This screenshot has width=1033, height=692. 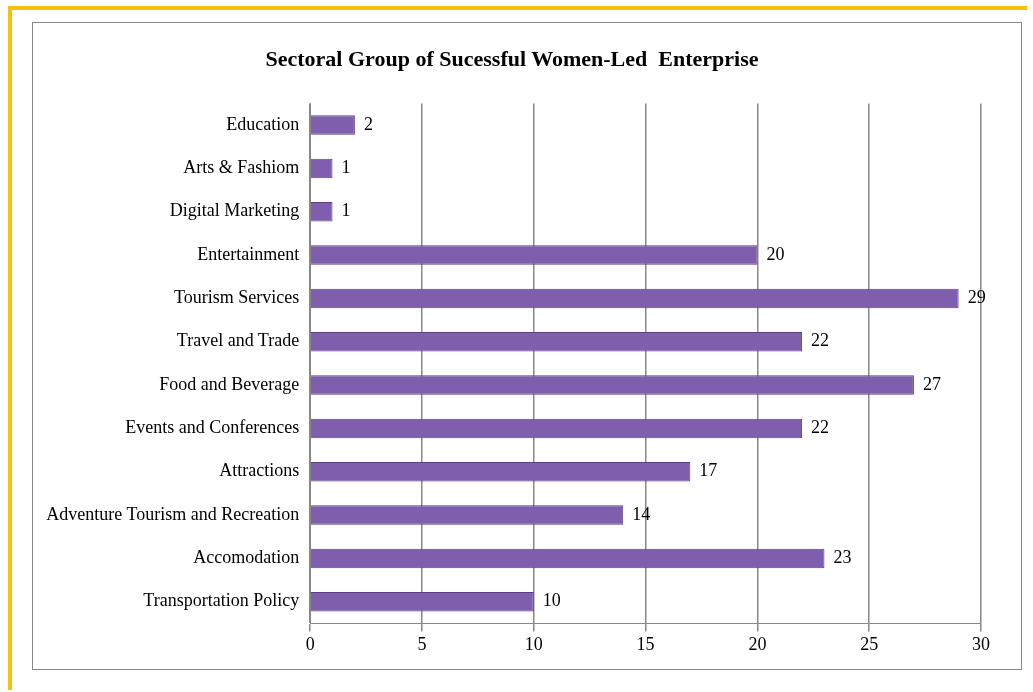 I want to click on y-tick-label: Digital Marketing, so click(x=234, y=210).